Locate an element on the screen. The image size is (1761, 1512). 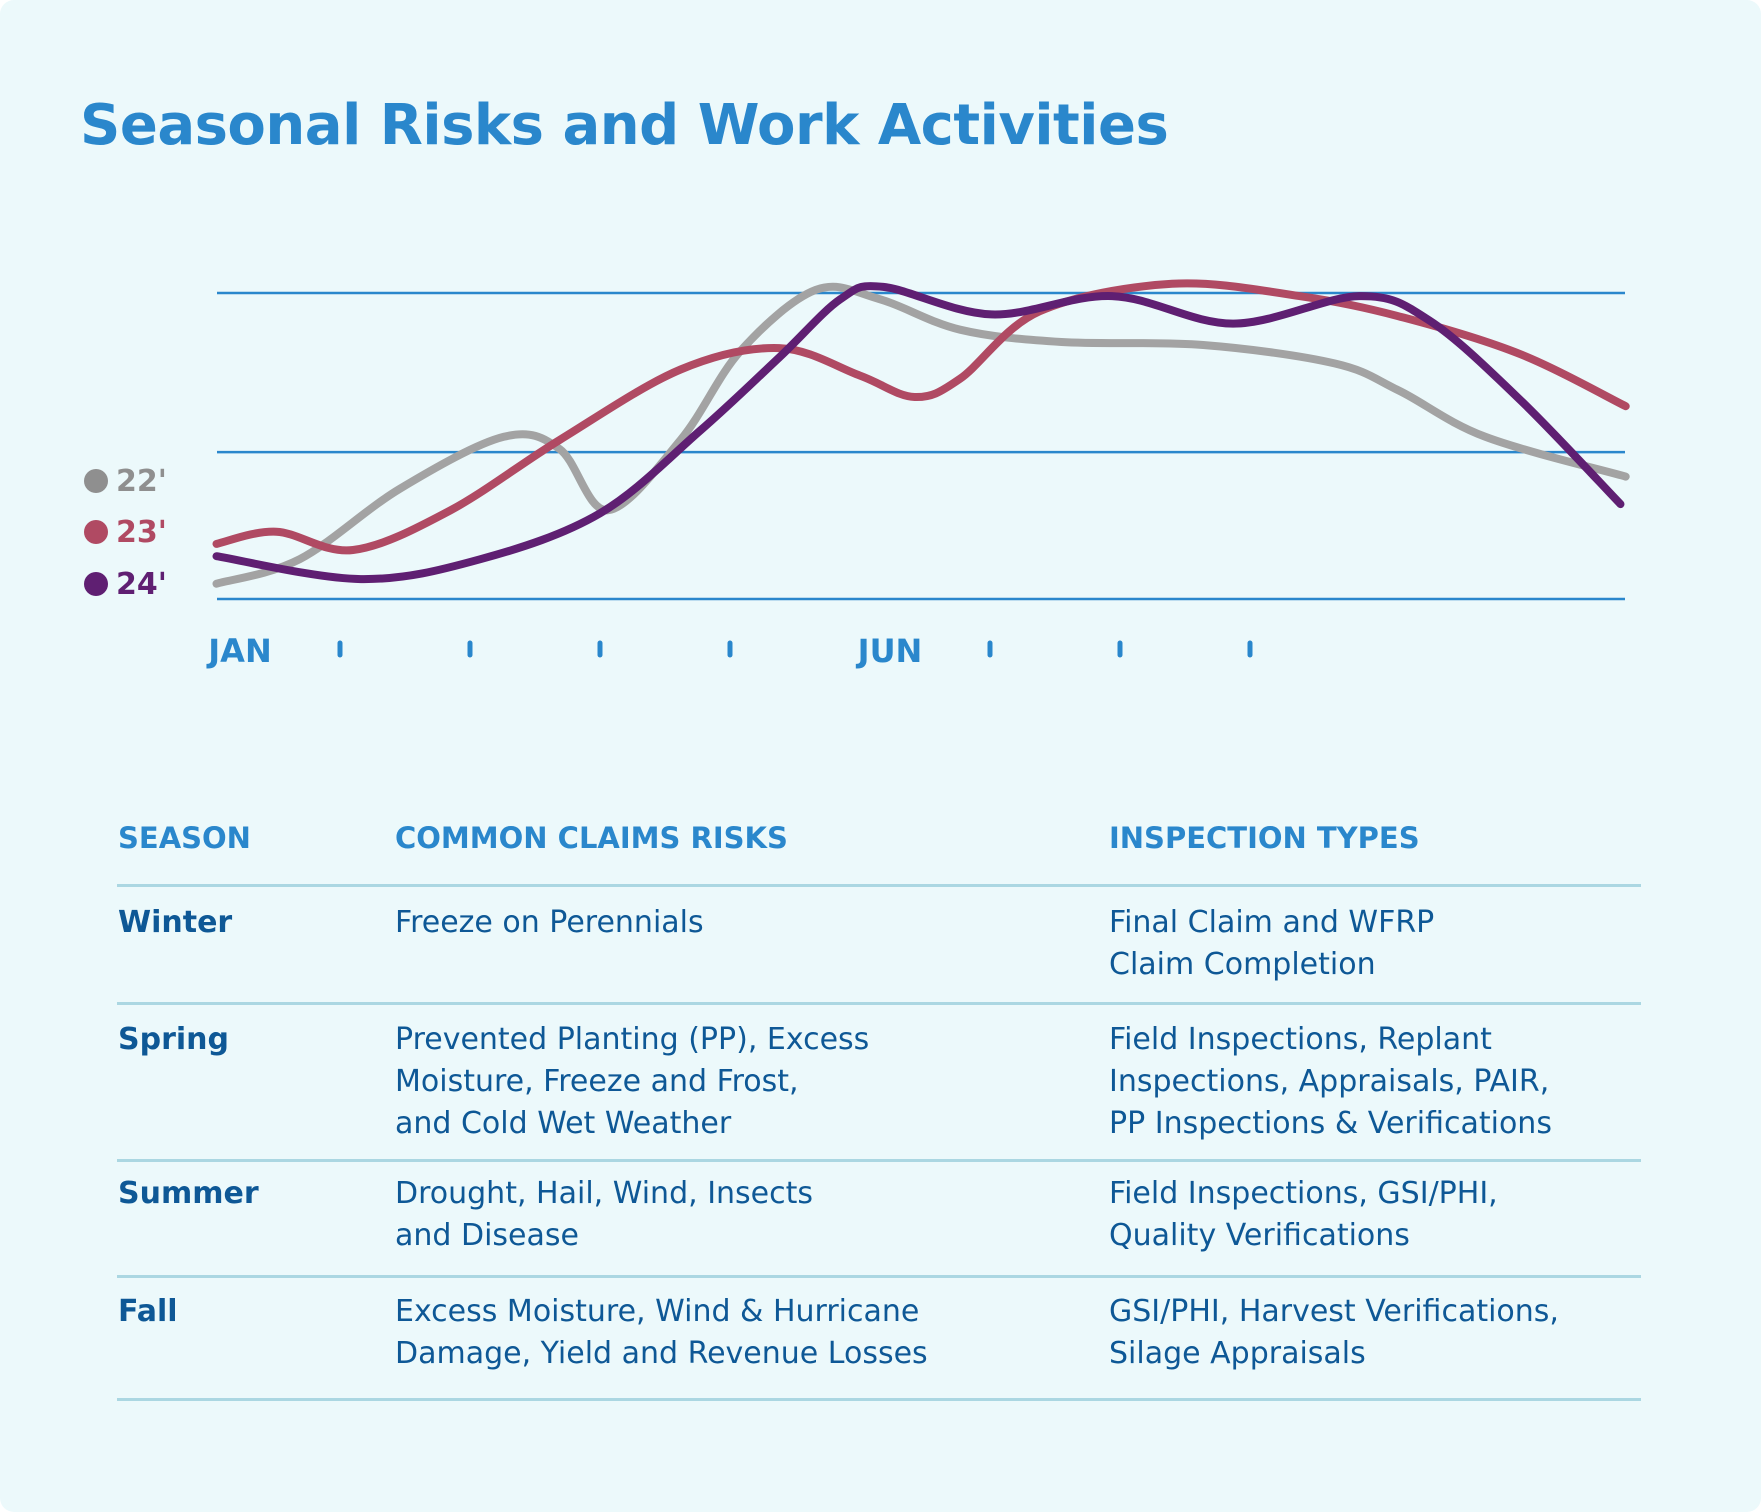
page-title: Seasonal Risks and Work Activities is located at coordinates (624, 125).